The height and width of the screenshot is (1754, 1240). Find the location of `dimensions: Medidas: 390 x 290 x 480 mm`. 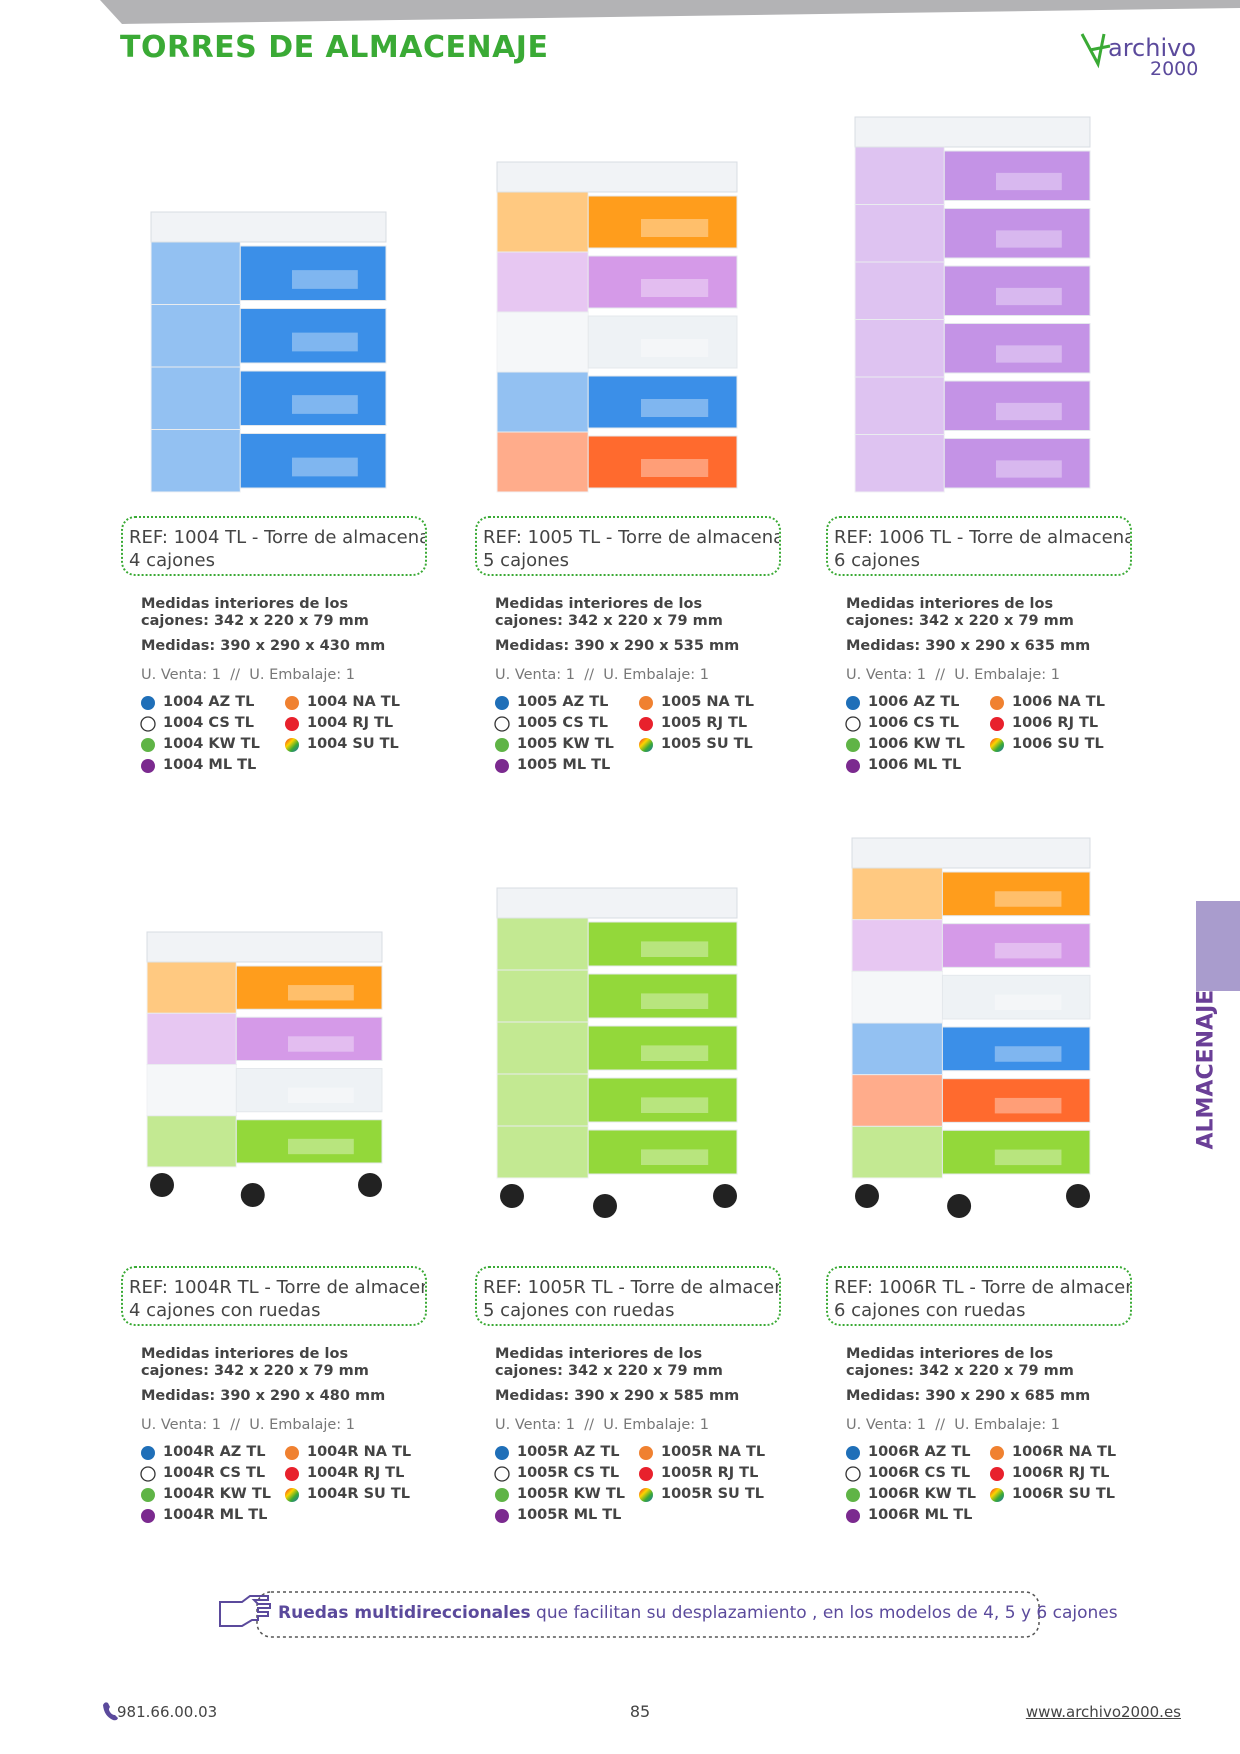

dimensions: Medidas: 390 x 290 x 480 mm is located at coordinates (263, 1396).